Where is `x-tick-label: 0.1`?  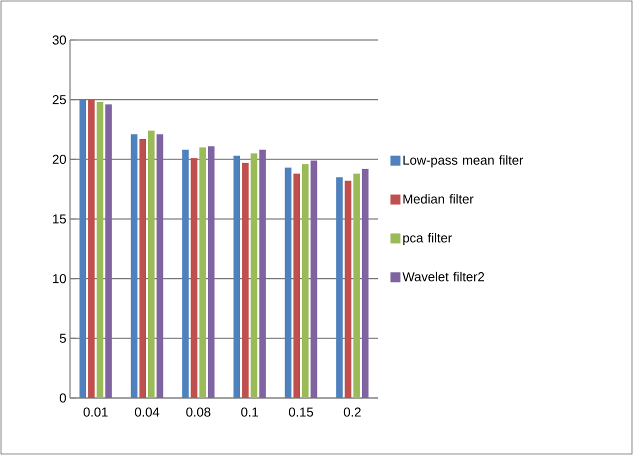 x-tick-label: 0.1 is located at coordinates (249, 412).